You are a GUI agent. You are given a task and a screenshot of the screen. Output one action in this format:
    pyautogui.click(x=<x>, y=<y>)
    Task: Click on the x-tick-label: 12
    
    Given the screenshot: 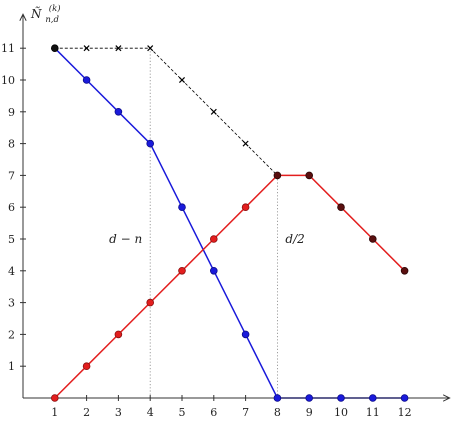 What is the action you would take?
    pyautogui.click(x=405, y=412)
    